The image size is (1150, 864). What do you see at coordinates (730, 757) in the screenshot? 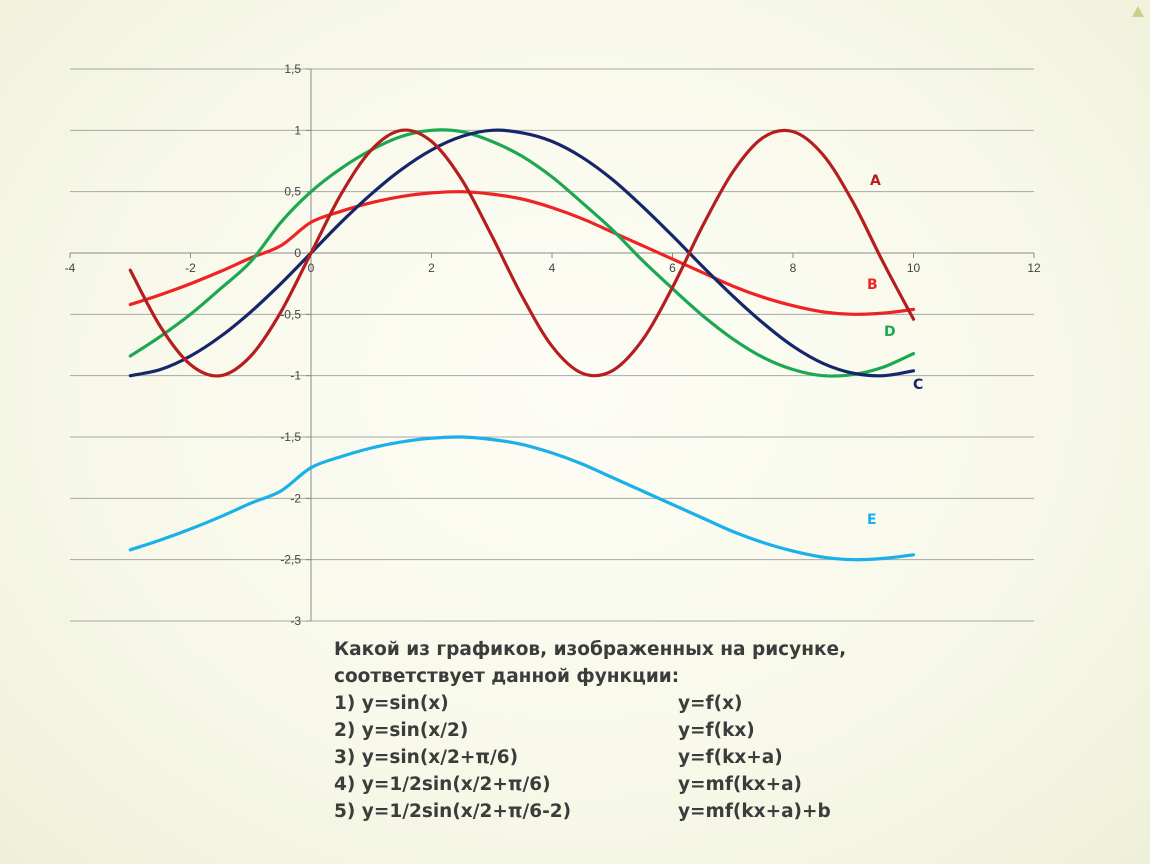
I see `equation-form-3: y=f(kx+a)` at bounding box center [730, 757].